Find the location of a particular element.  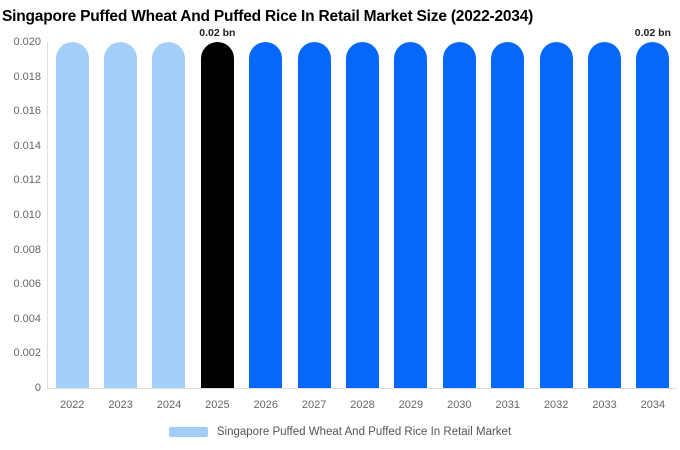

x-tick-label: 2026 is located at coordinates (265, 405).